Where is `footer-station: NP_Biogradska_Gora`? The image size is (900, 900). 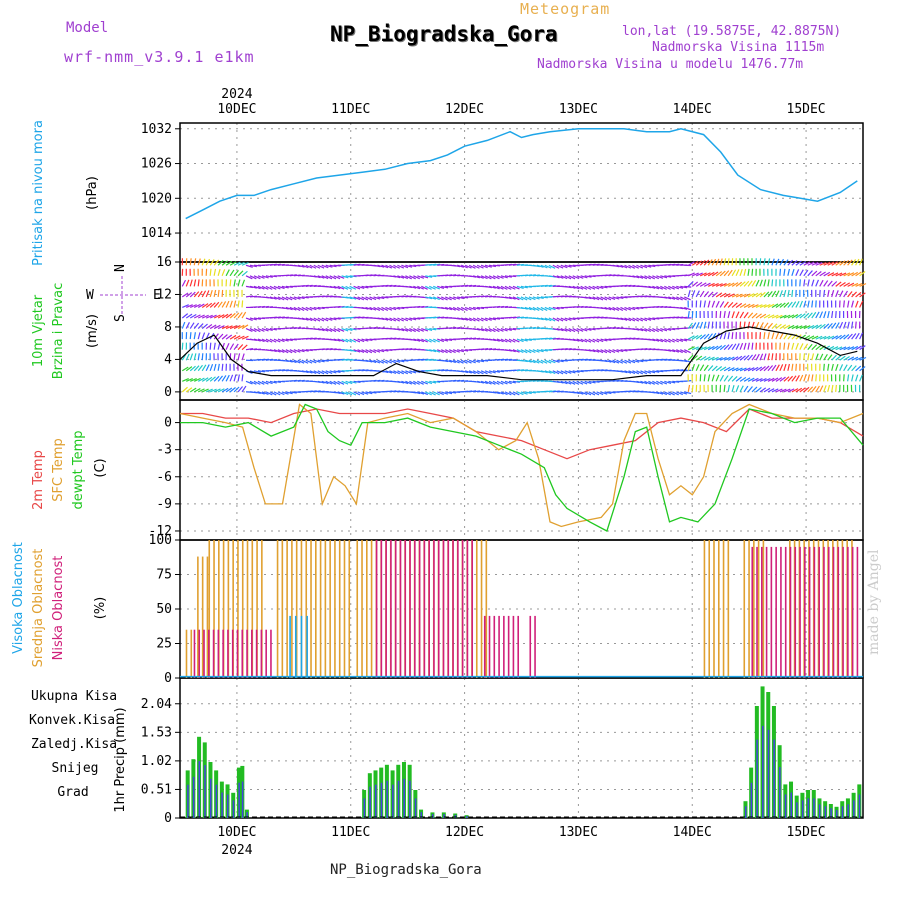
footer-station: NP_Biogradska_Gora is located at coordinates (406, 870).